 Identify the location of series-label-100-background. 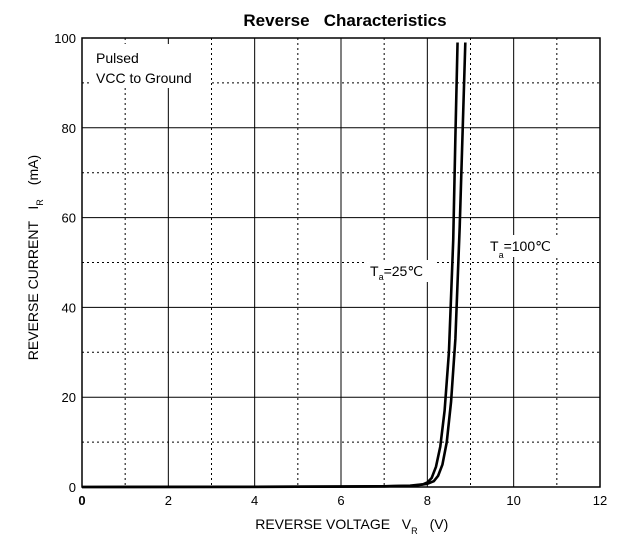
(524, 246).